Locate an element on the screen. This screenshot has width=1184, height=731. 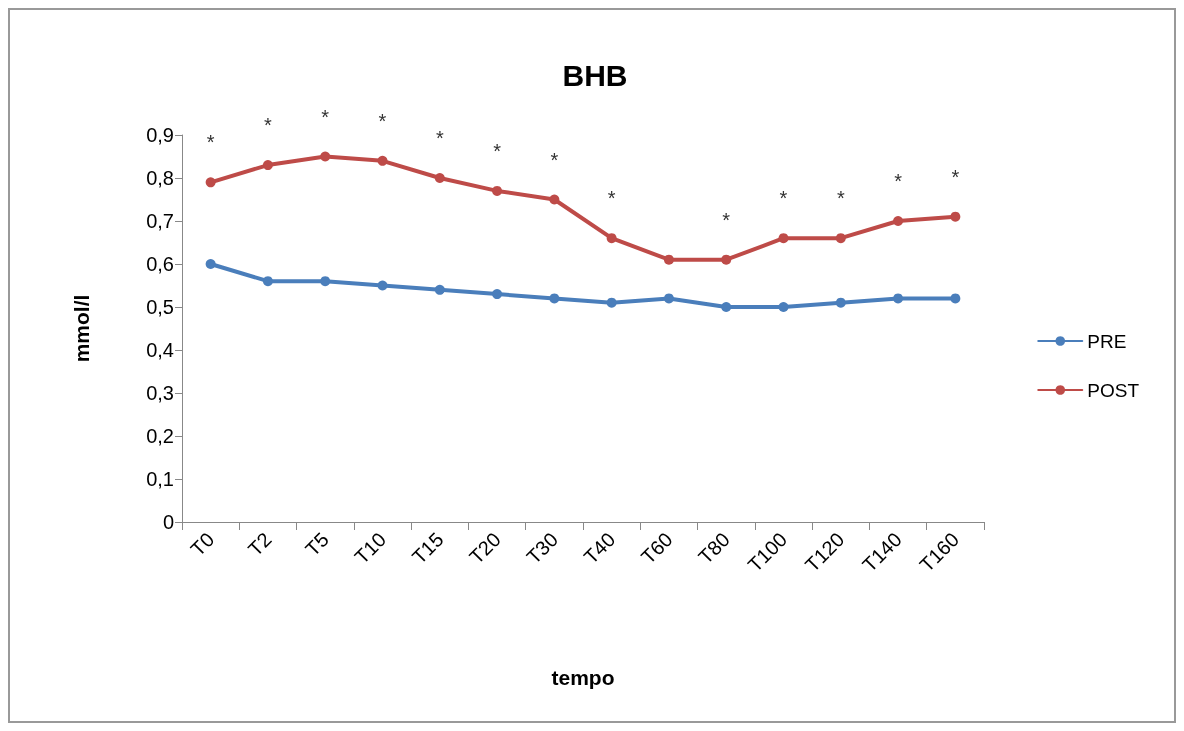
x-axis-title: tempo is located at coordinates (583, 677).